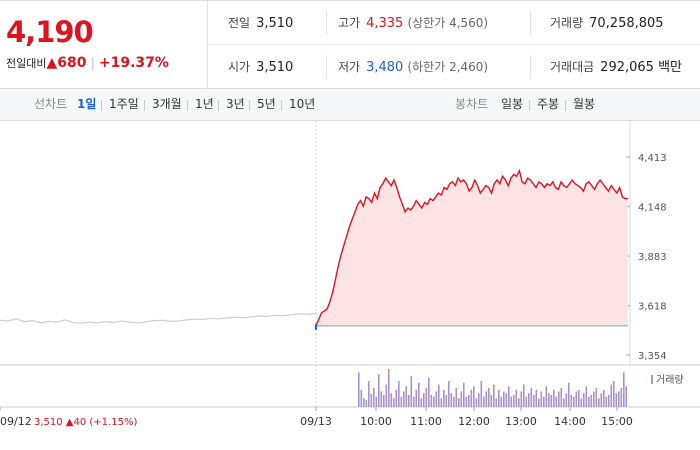 The height and width of the screenshot is (450, 700). What do you see at coordinates (617, 421) in the screenshot?
I see `x-tick-label: 15:00` at bounding box center [617, 421].